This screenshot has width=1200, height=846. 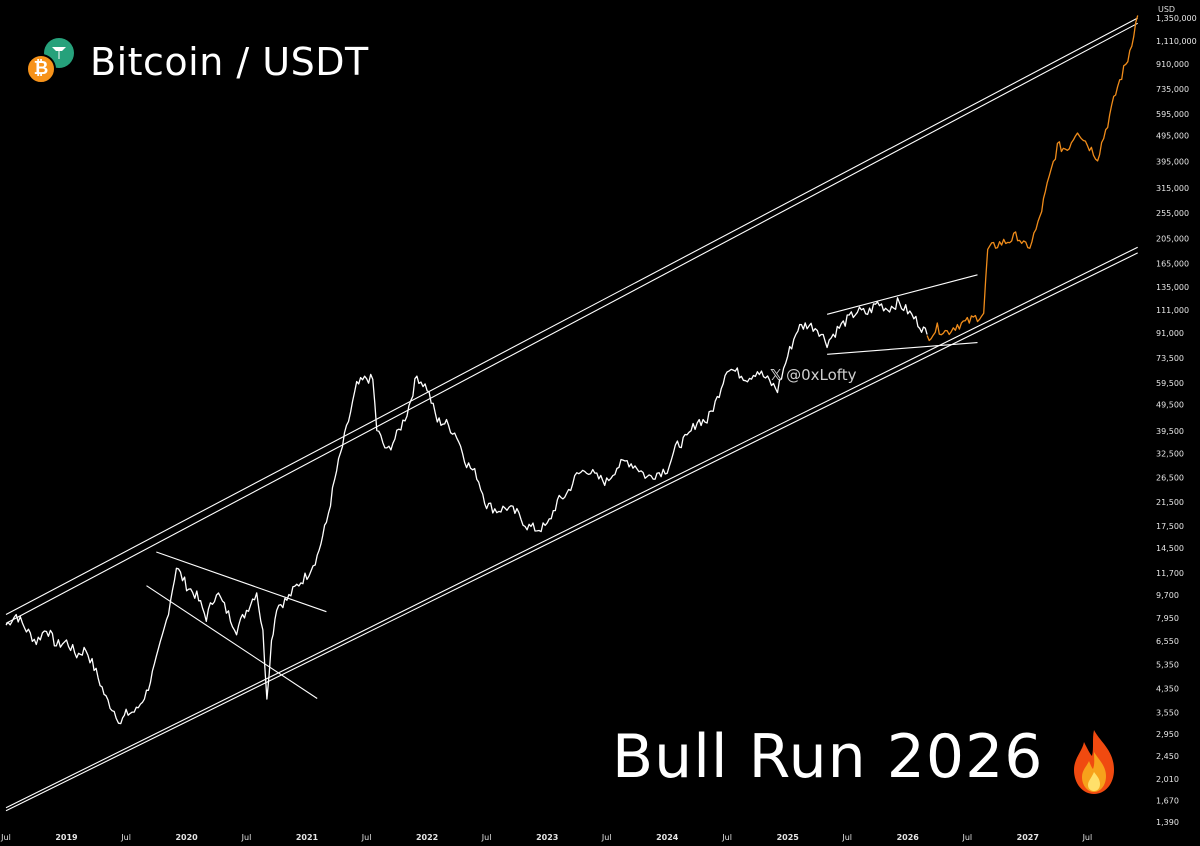 I want to click on y-tick-label: 1,390, so click(x=1167, y=822).